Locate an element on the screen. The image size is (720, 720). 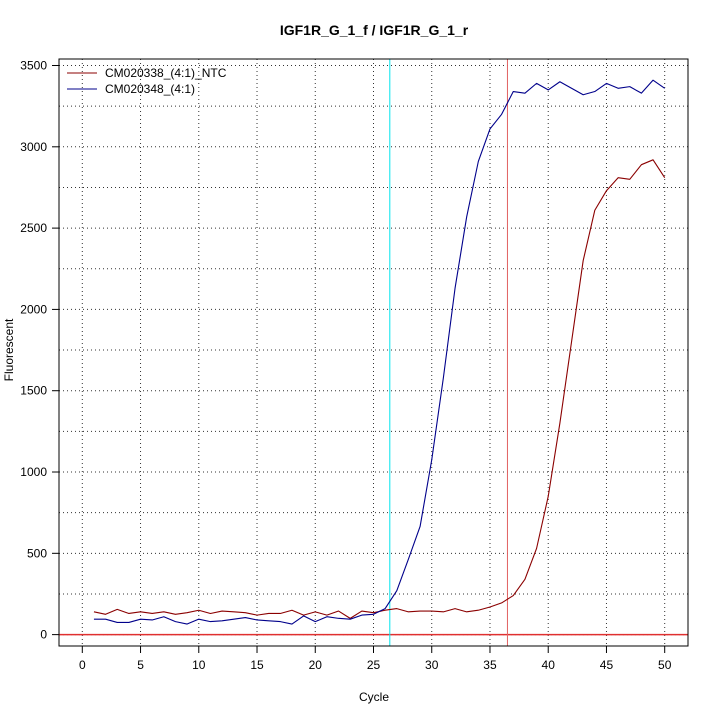
y-tick-label: 3500 is located at coordinates (33, 66).